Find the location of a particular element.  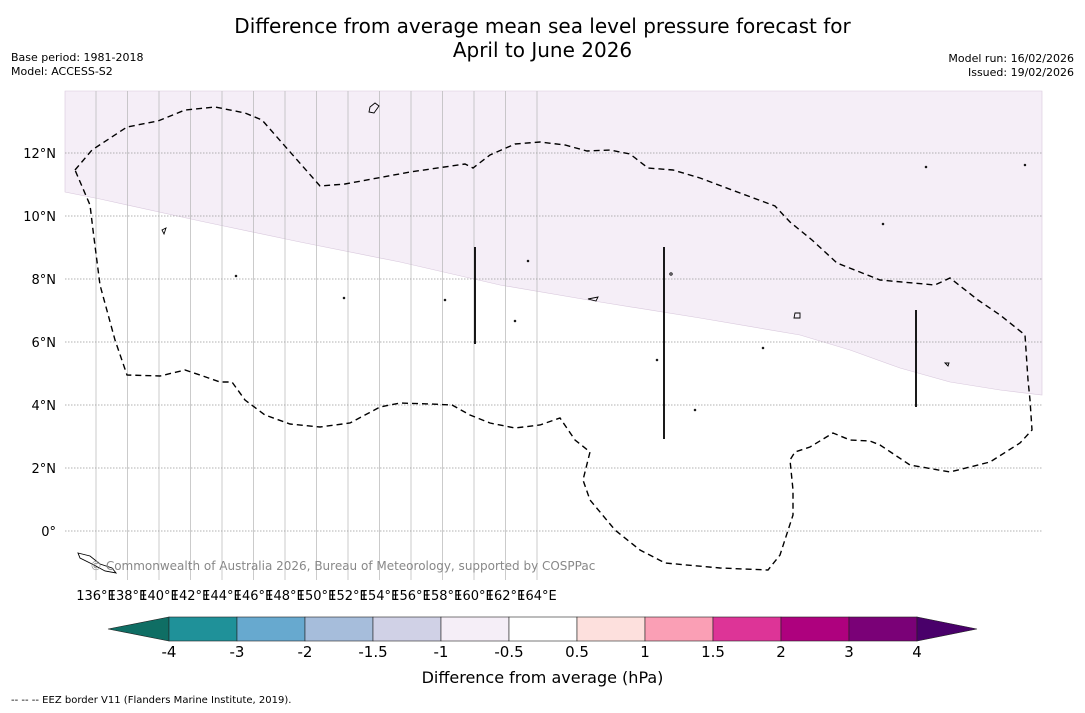

meta-left: Base period: 1981-2018 Model: ACCESS-S2 is located at coordinates (77, 65).